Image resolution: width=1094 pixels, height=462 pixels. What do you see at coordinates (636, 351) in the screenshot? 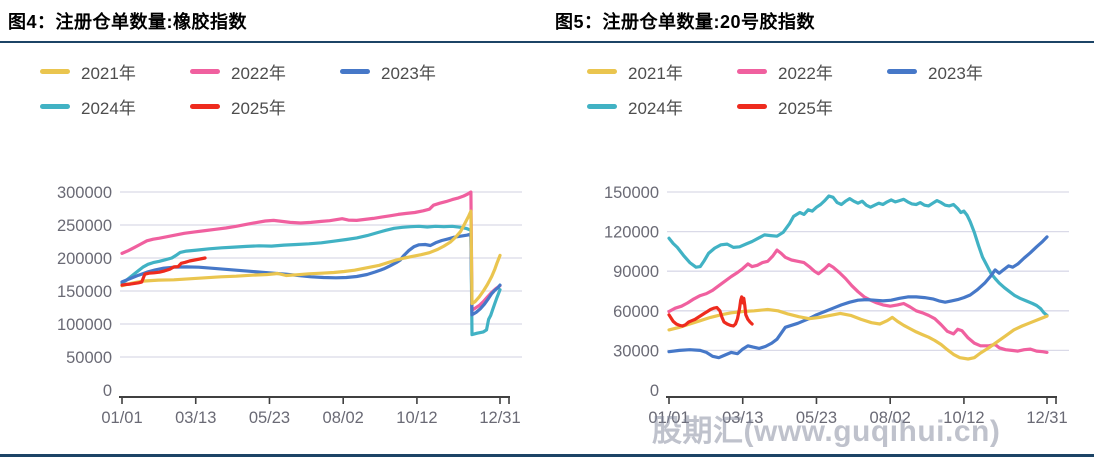
I see `y-tick-label: 30000` at bounding box center [636, 351].